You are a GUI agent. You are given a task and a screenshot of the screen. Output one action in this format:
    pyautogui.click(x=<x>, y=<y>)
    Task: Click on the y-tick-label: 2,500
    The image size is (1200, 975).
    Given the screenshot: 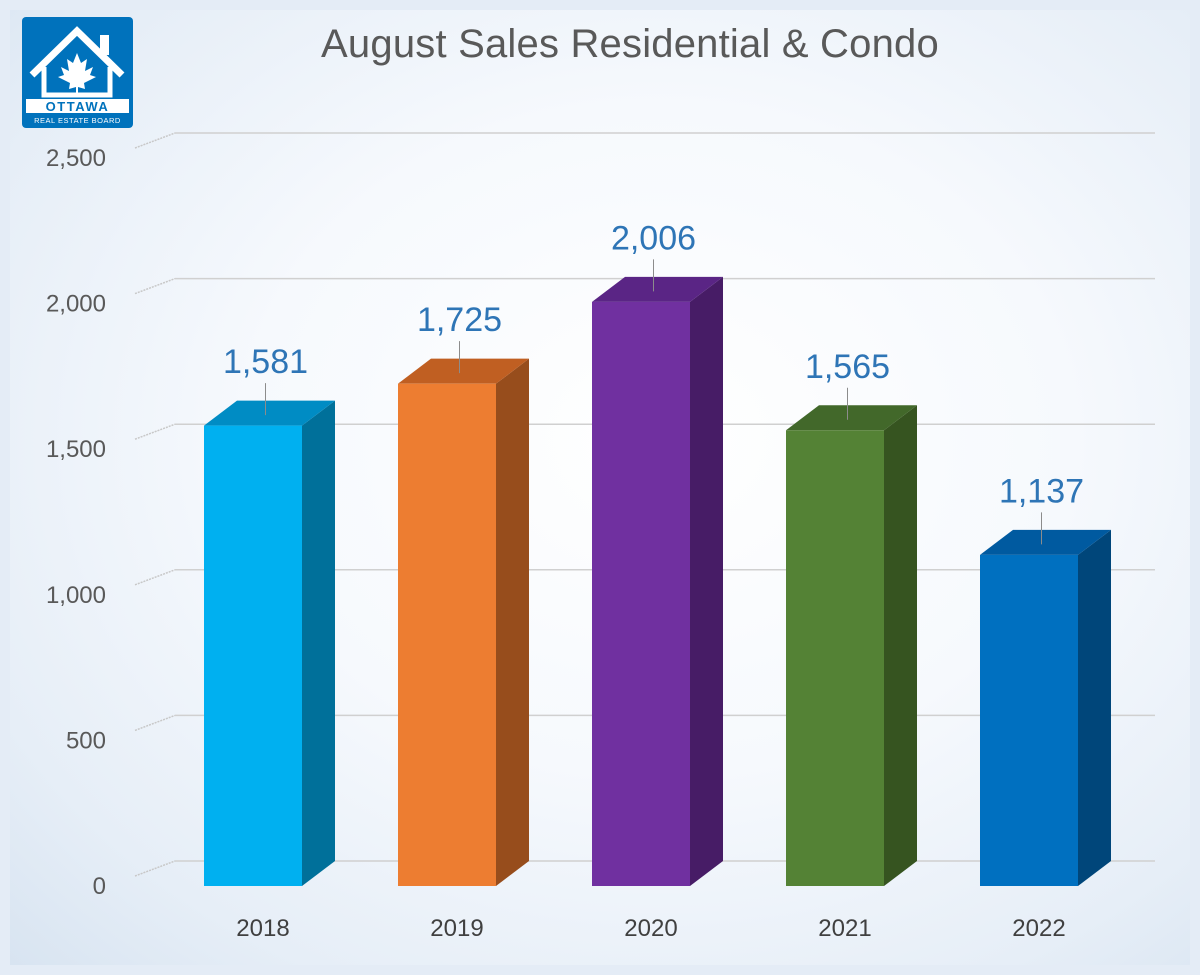 What is the action you would take?
    pyautogui.click(x=76, y=158)
    